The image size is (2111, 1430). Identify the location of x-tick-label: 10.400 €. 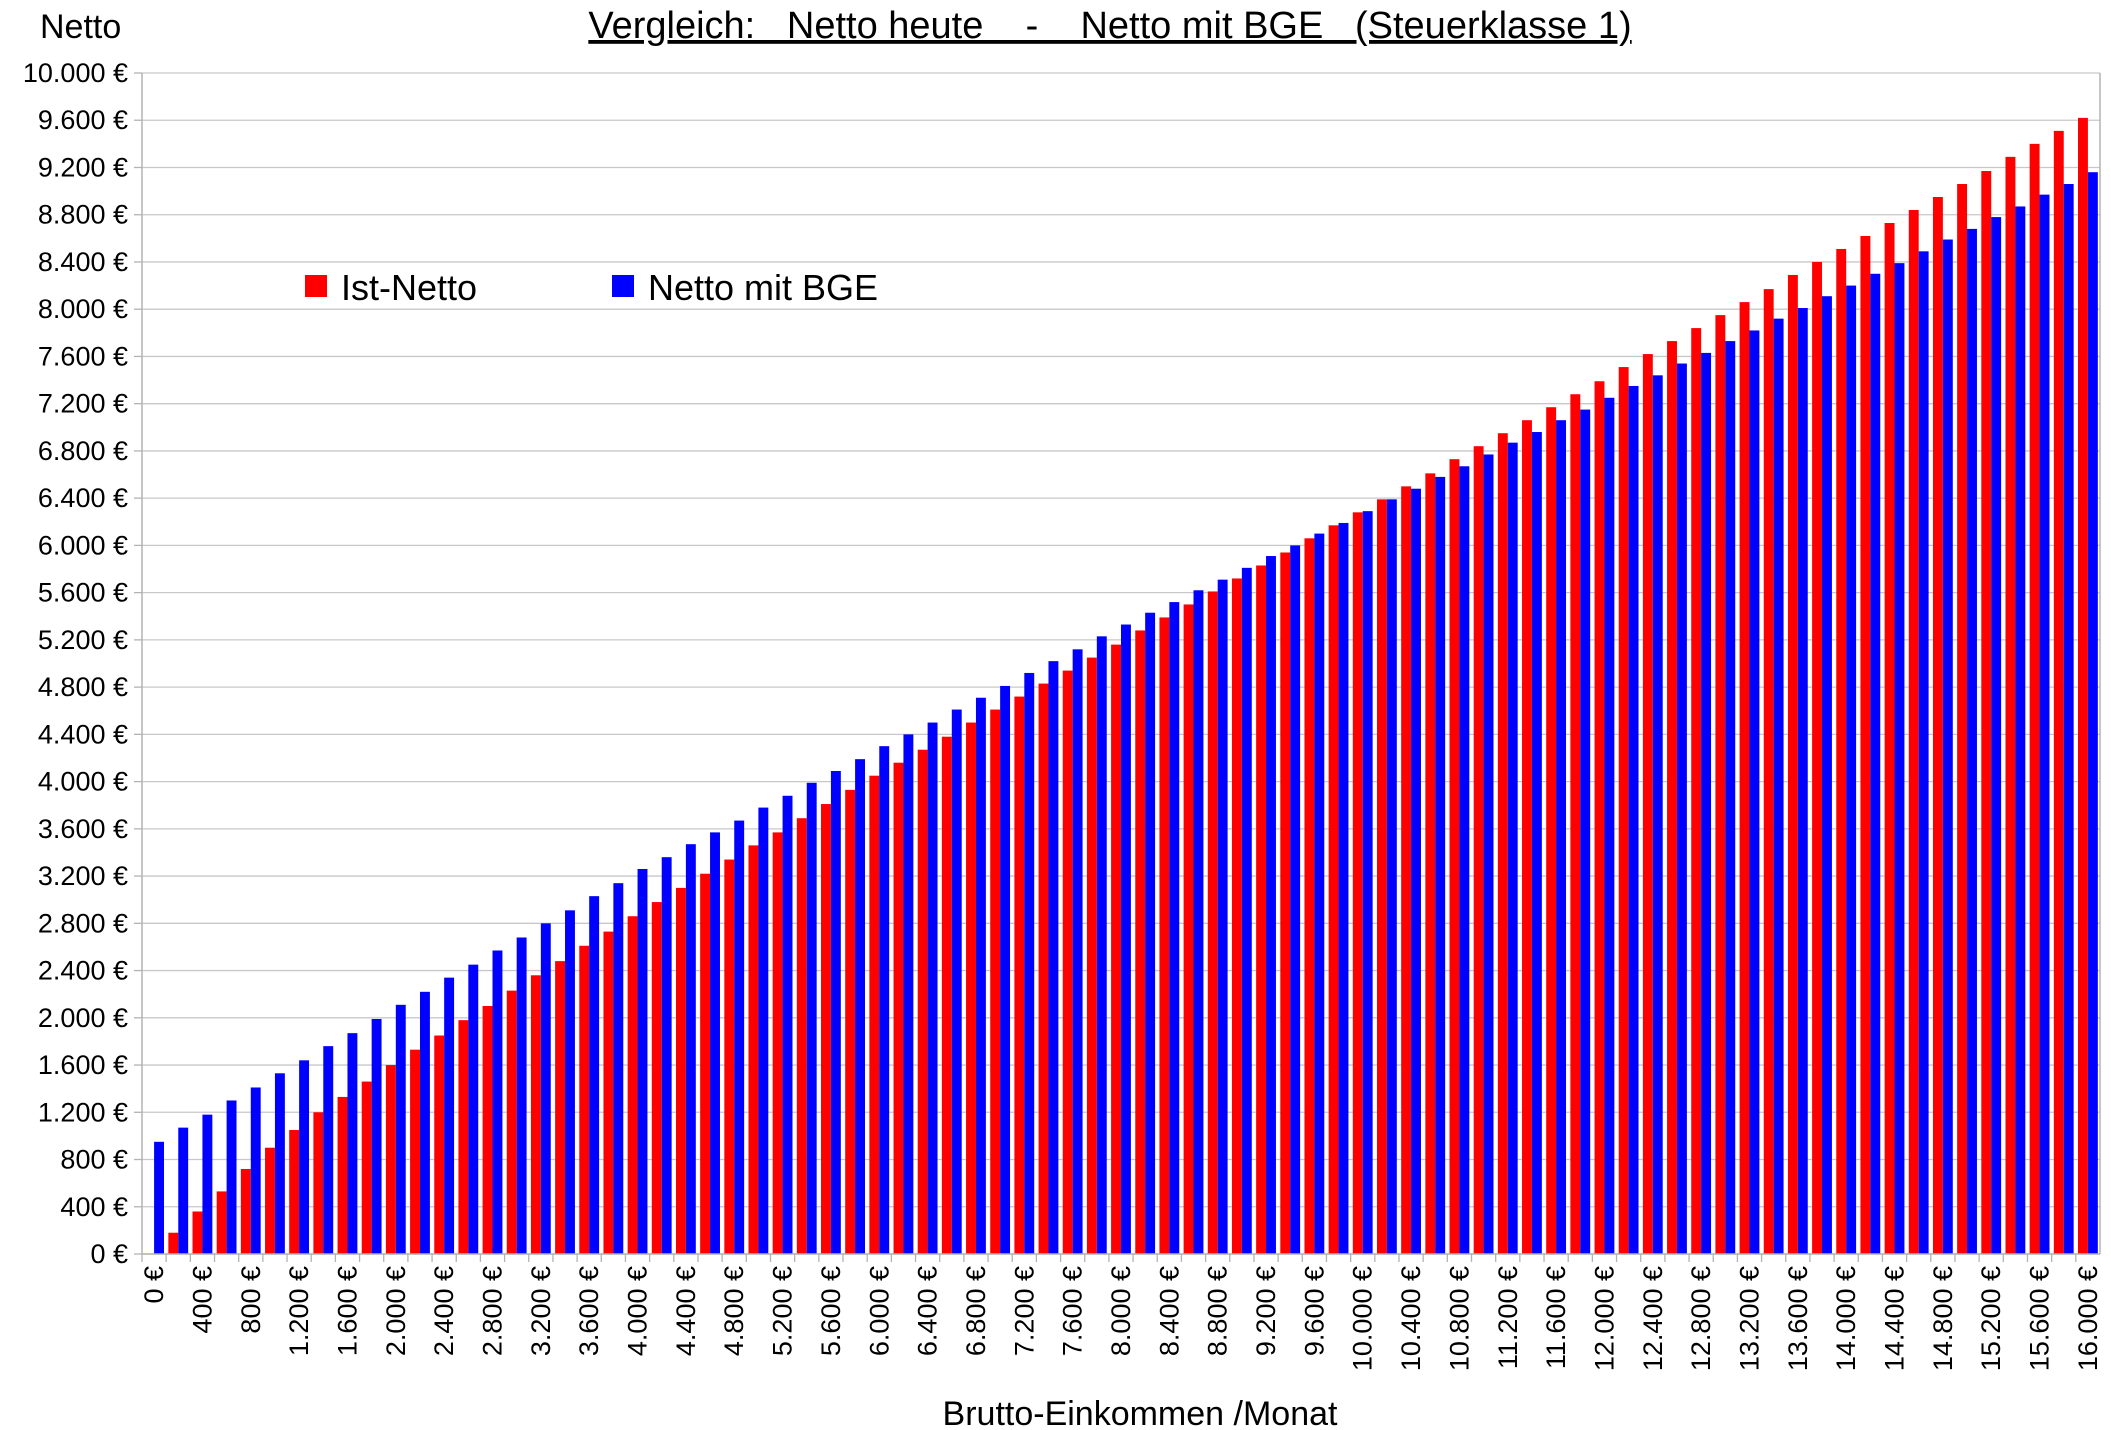
(1411, 1318).